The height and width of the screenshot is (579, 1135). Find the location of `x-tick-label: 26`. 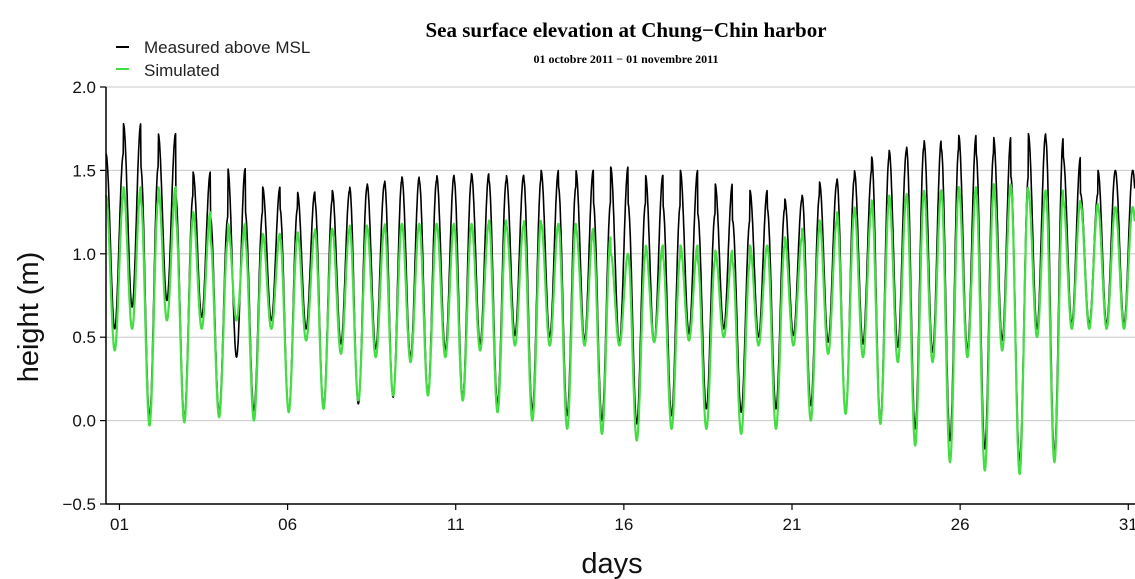

x-tick-label: 26 is located at coordinates (960, 524).